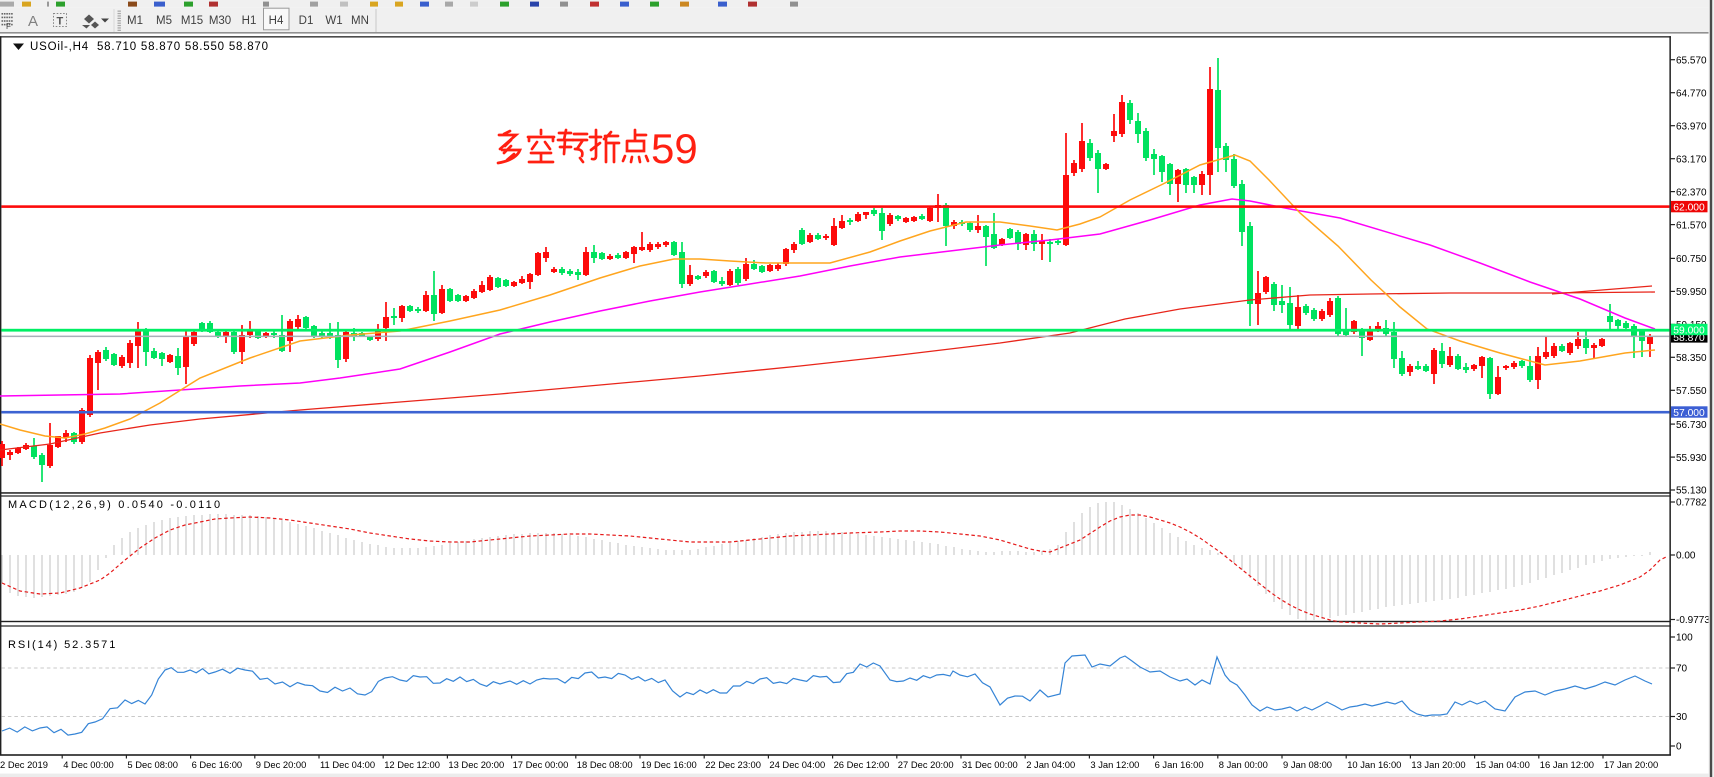 The width and height of the screenshot is (1714, 777). I want to click on svg-text: 13 Dec 20:00, so click(476, 764).